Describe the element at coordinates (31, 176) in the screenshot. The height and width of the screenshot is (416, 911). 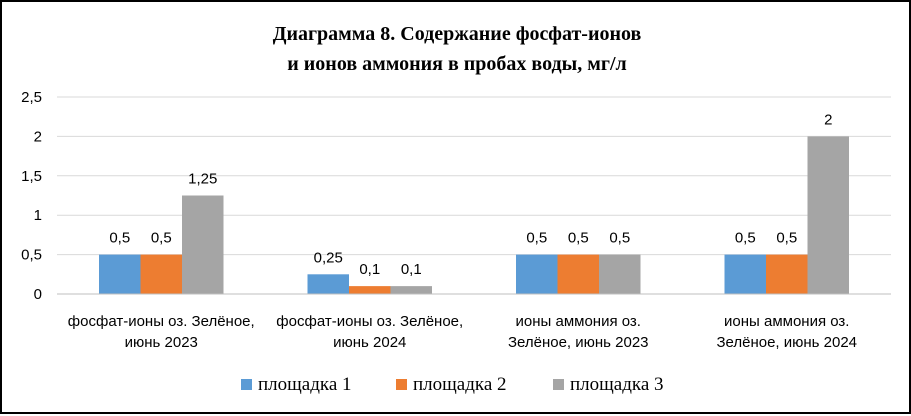
I see `y-tick-label: 1,5` at that location.